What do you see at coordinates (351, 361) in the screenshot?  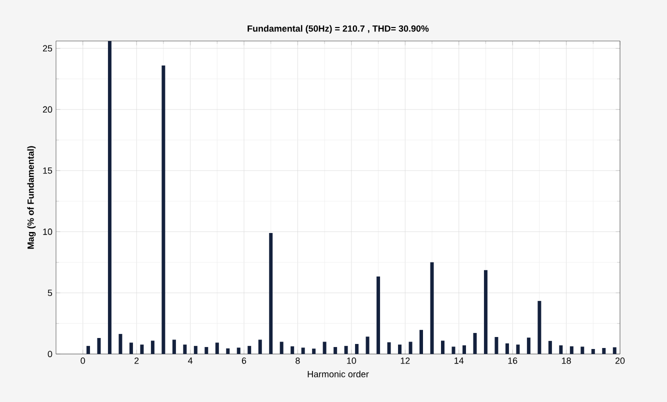 I see `x-tick-label: 10` at bounding box center [351, 361].